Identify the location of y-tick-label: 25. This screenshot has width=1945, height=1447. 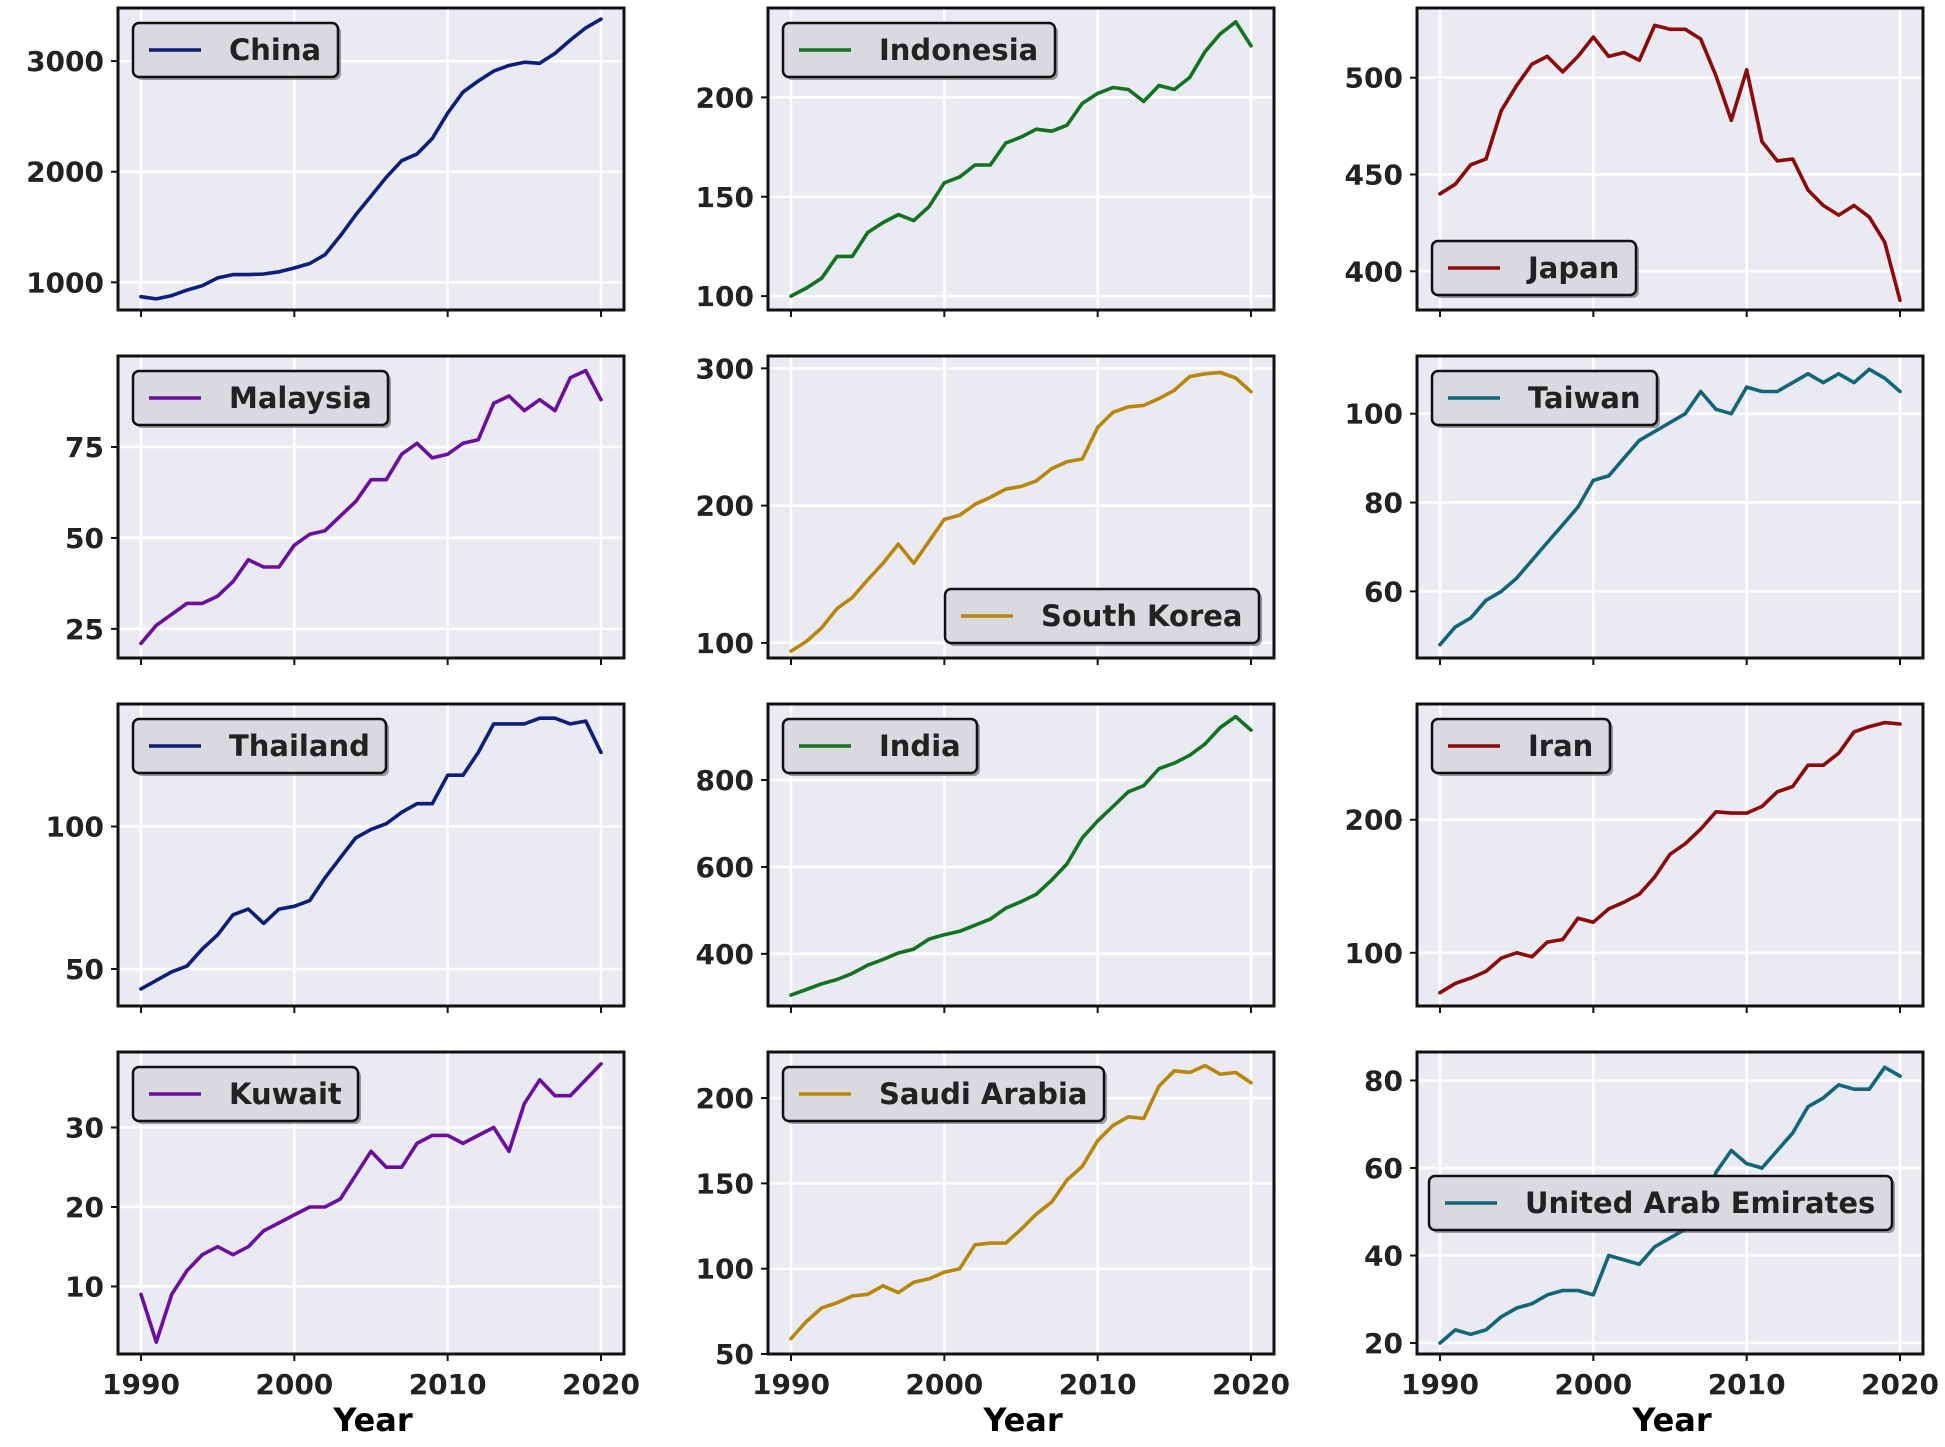
(84, 629).